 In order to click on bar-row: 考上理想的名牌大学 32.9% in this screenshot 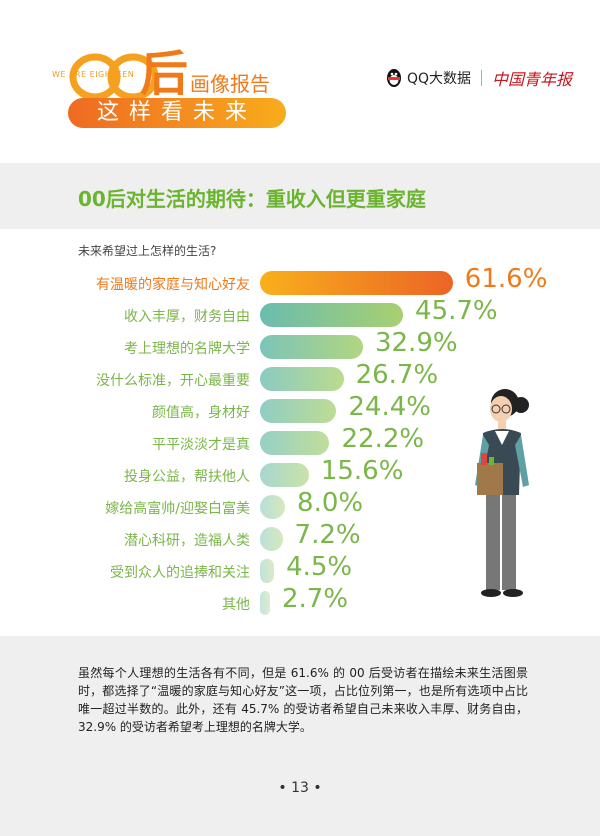, I will do `click(300, 344)`.